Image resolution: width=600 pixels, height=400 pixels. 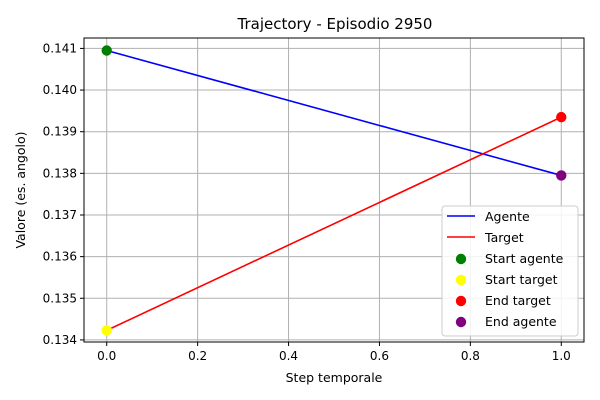 I want to click on y-tick-label: 0.134, so click(x=60, y=340).